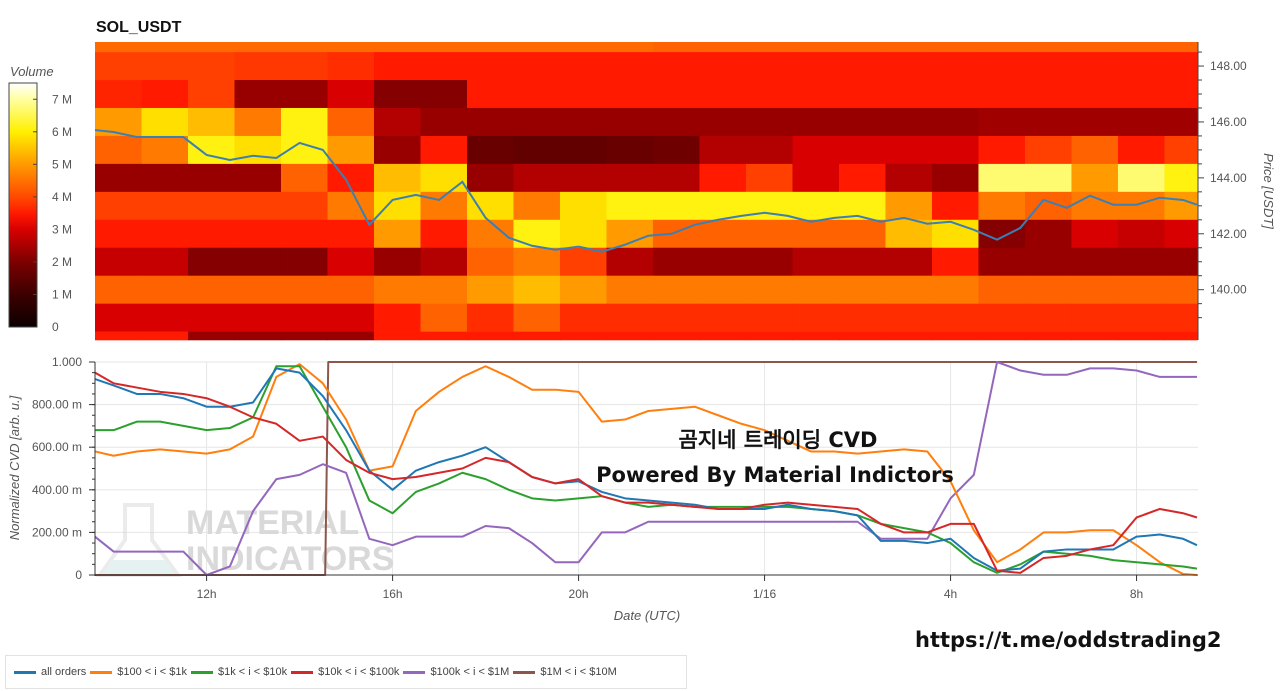 This screenshot has width=1280, height=691. What do you see at coordinates (565, 672) in the screenshot?
I see `legend-item: $1M < i < $10M` at bounding box center [565, 672].